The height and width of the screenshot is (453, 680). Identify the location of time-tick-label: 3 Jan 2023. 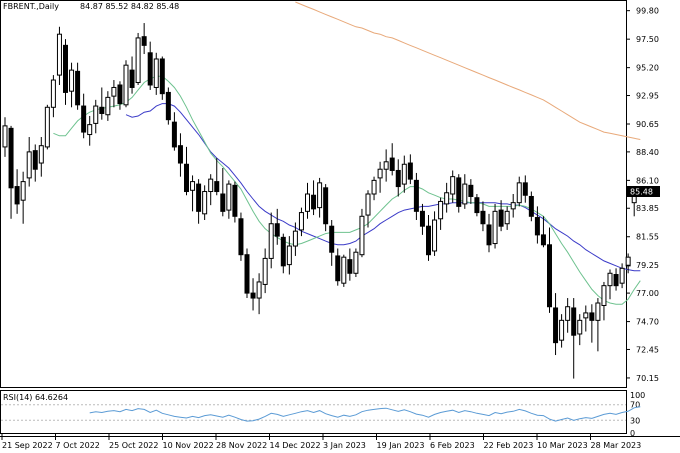
(344, 445).